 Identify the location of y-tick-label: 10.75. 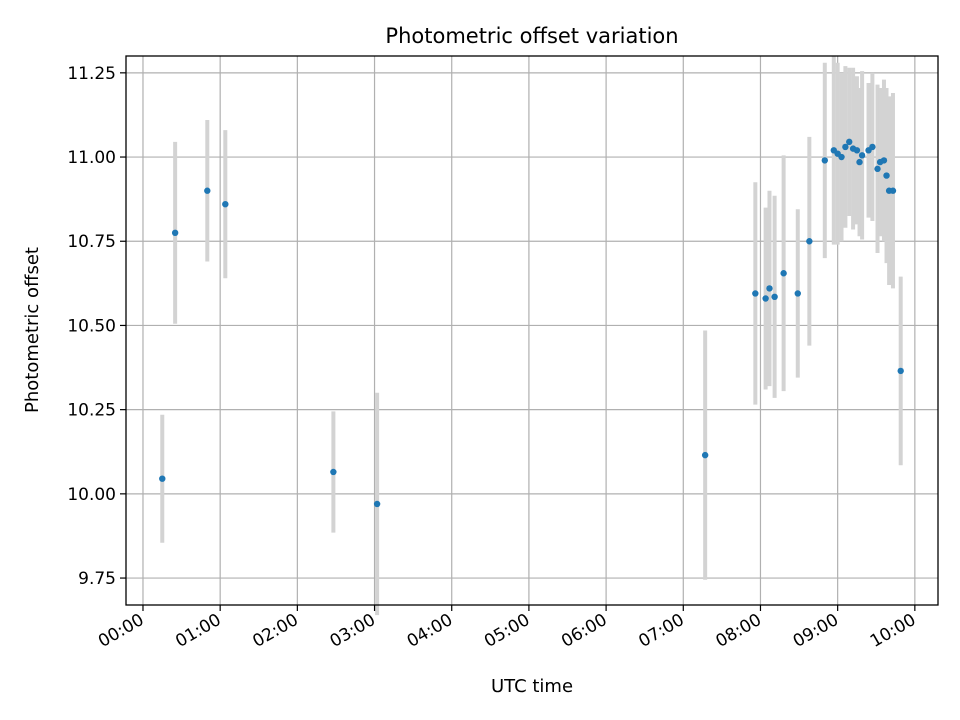
(91, 242).